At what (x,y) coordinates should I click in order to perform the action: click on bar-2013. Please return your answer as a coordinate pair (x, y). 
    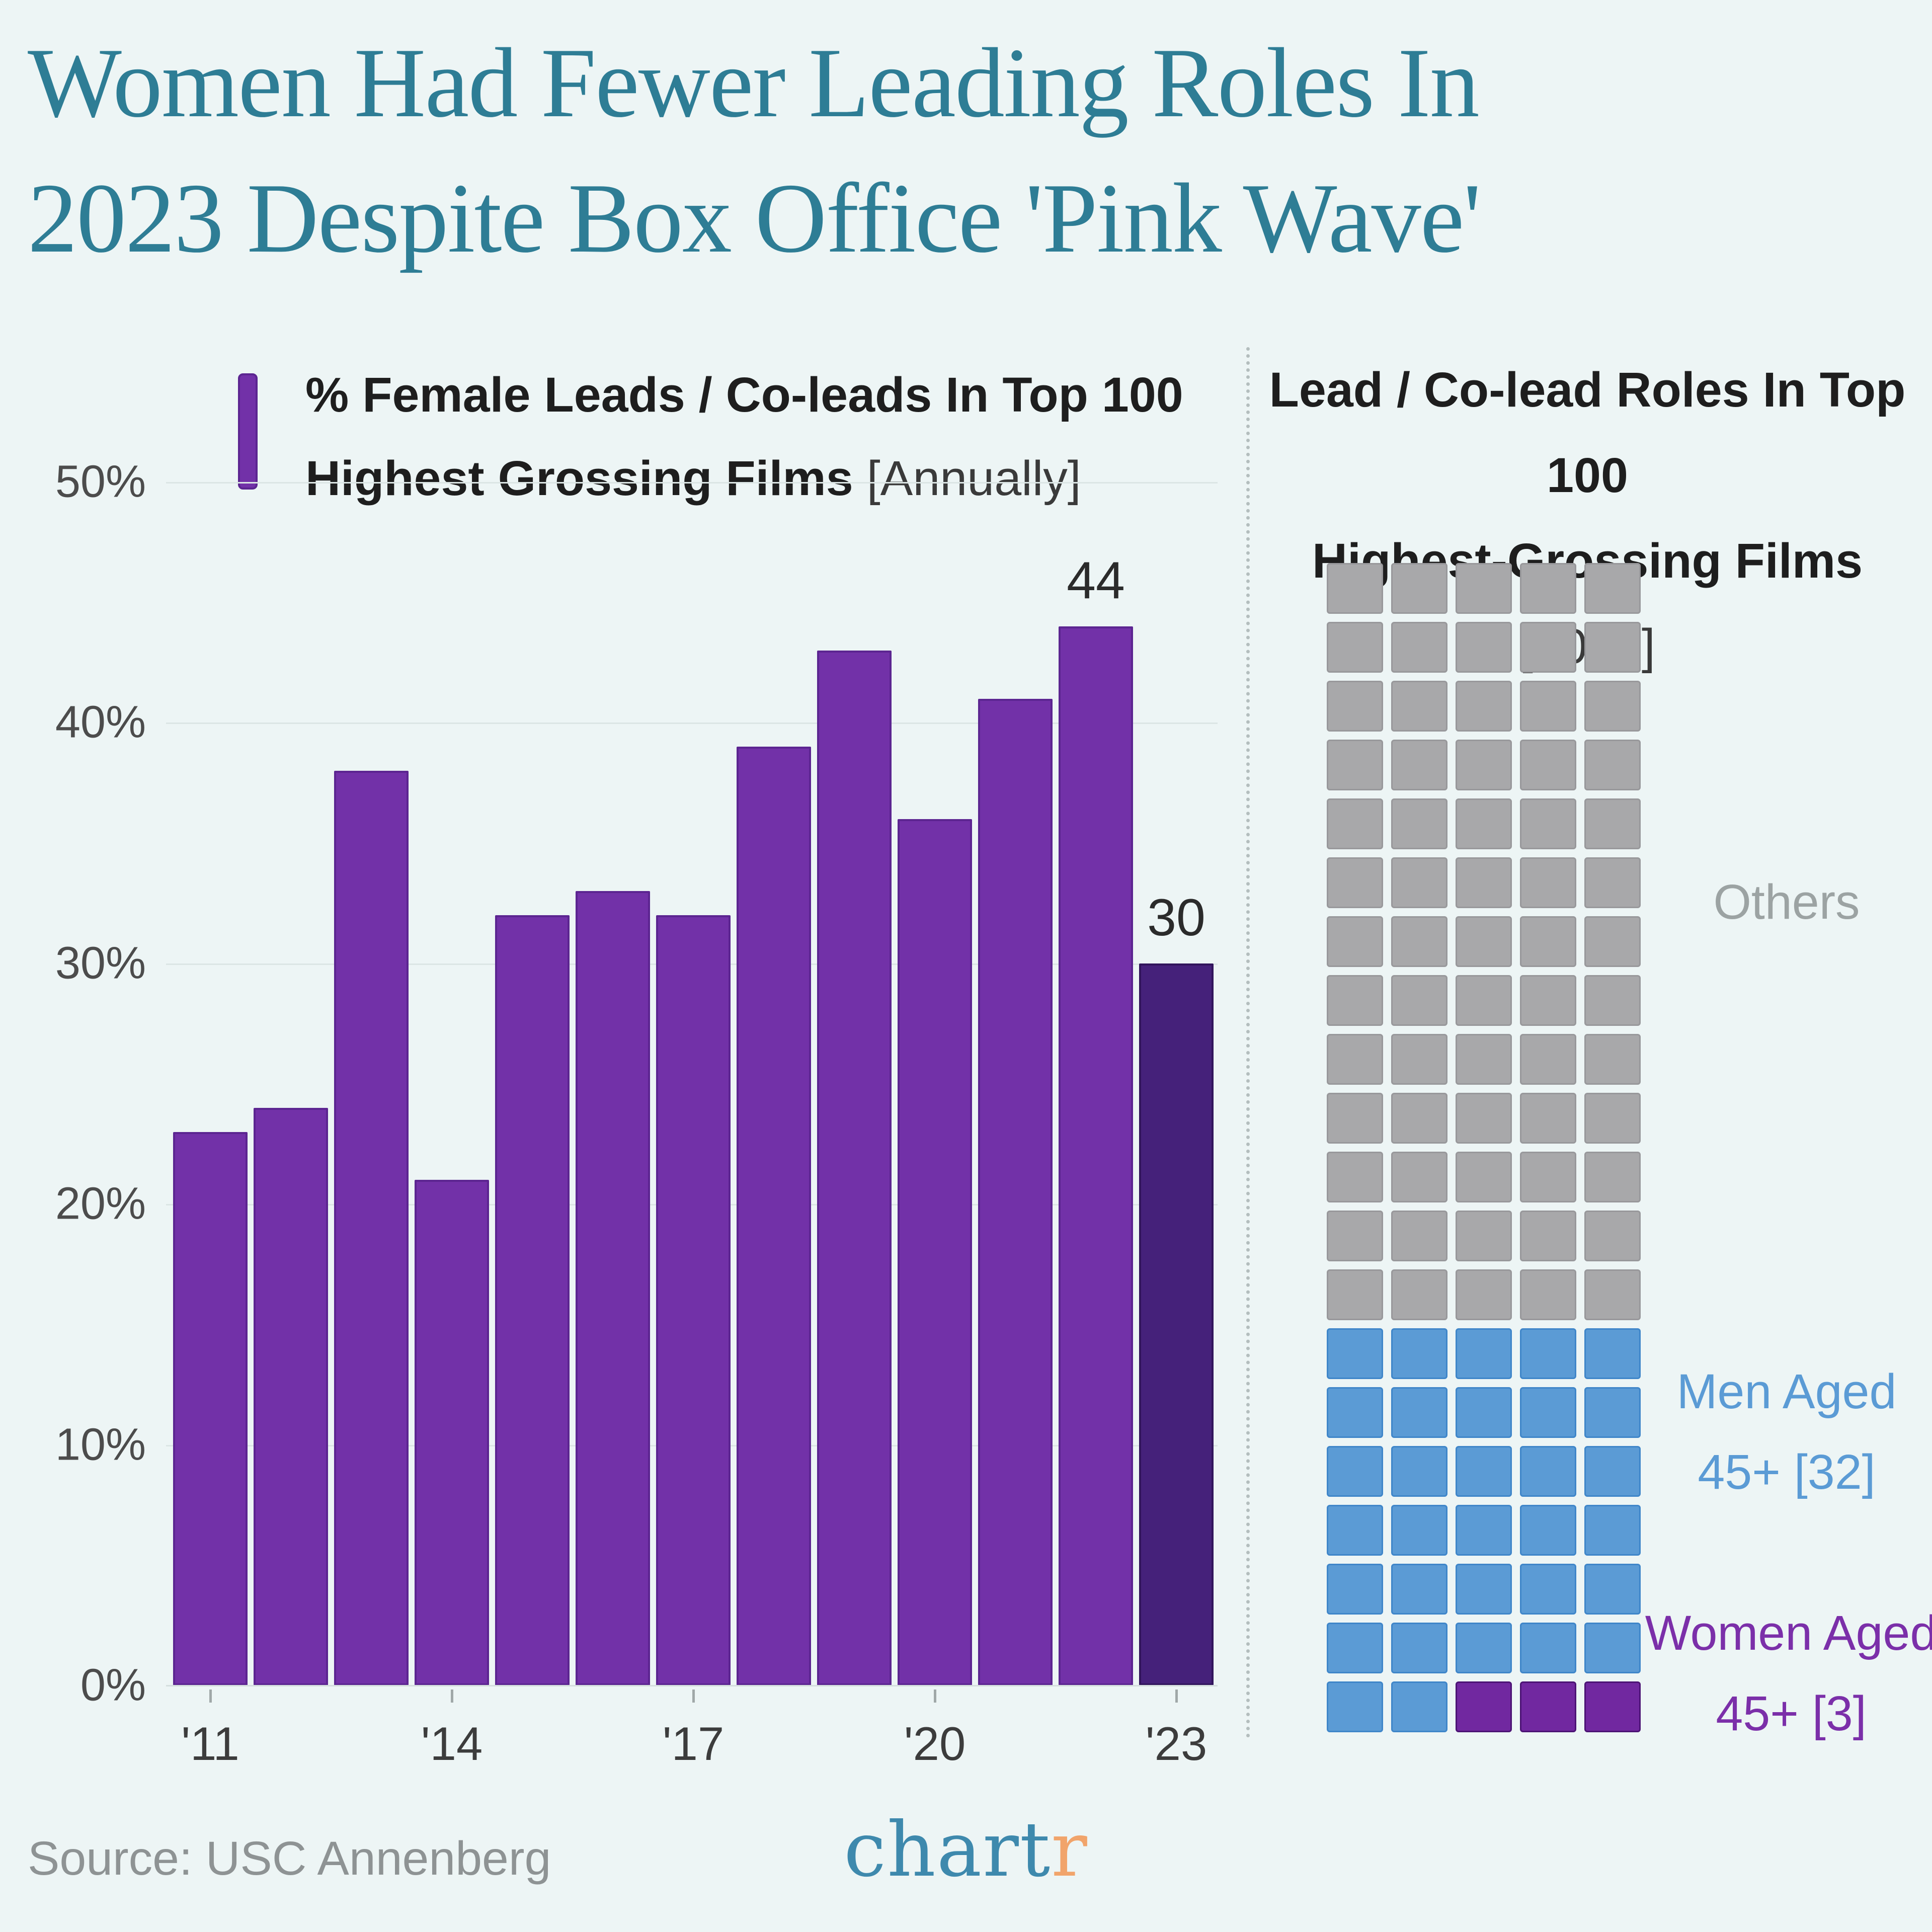
    Looking at the image, I should click on (371, 1228).